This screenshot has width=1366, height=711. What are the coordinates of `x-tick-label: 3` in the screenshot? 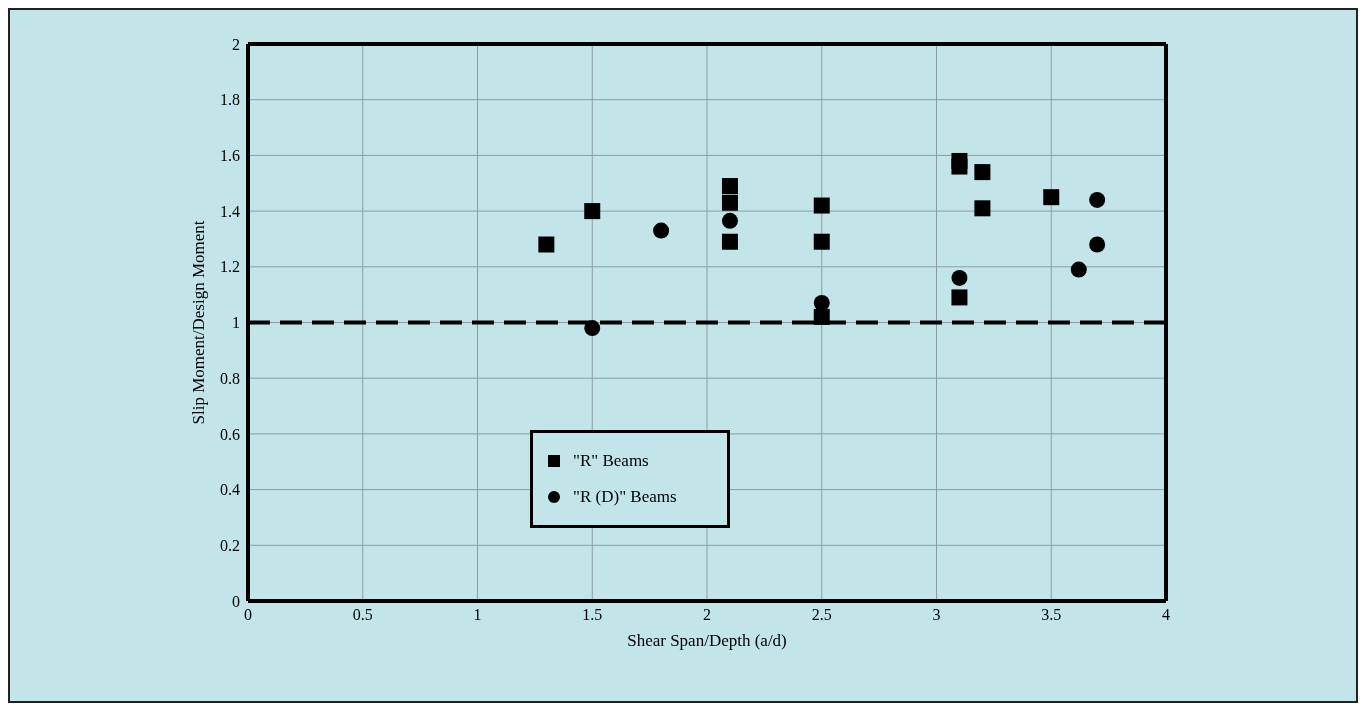 It's located at (936, 615).